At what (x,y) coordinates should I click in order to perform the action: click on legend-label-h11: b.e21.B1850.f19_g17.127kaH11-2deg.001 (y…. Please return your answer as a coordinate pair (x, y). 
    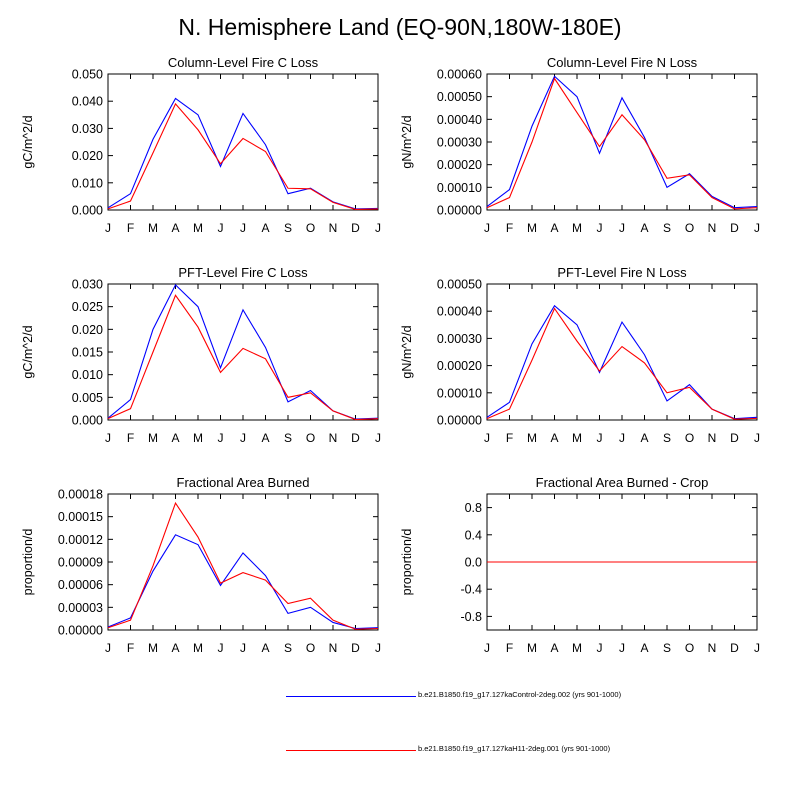
    Looking at the image, I should click on (514, 748).